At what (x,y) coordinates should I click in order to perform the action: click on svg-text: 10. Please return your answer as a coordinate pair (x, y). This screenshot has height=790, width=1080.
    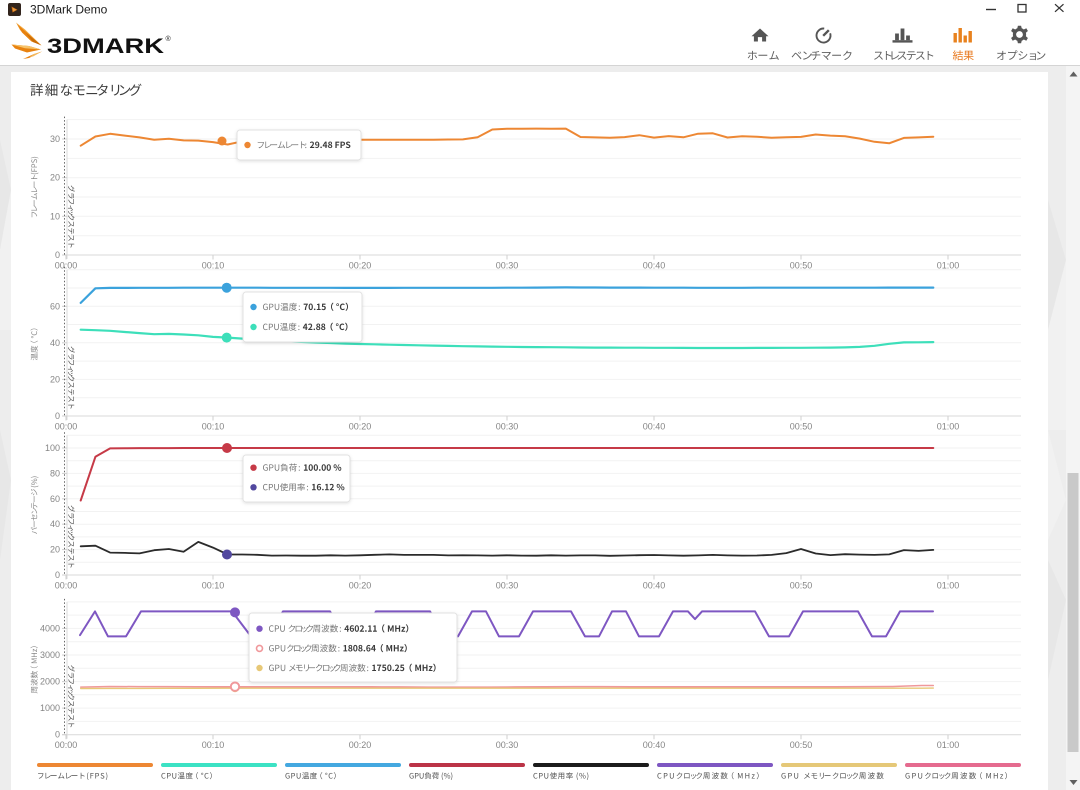
    Looking at the image, I should click on (55, 216).